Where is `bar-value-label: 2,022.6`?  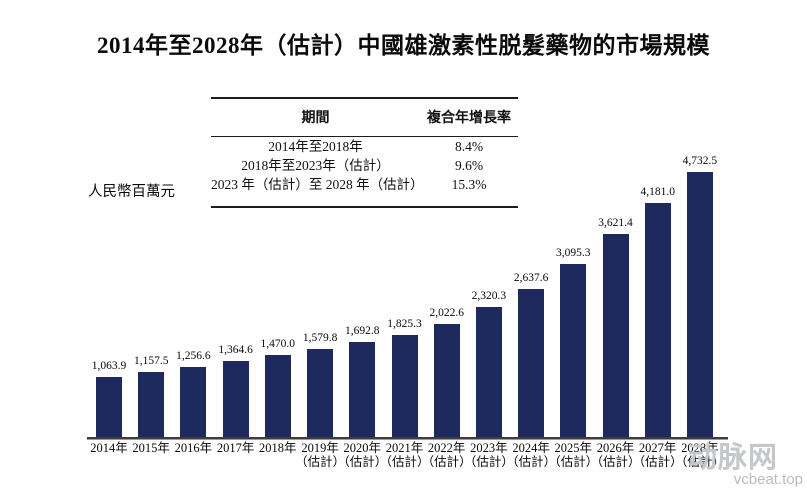 bar-value-label: 2,022.6 is located at coordinates (446, 313).